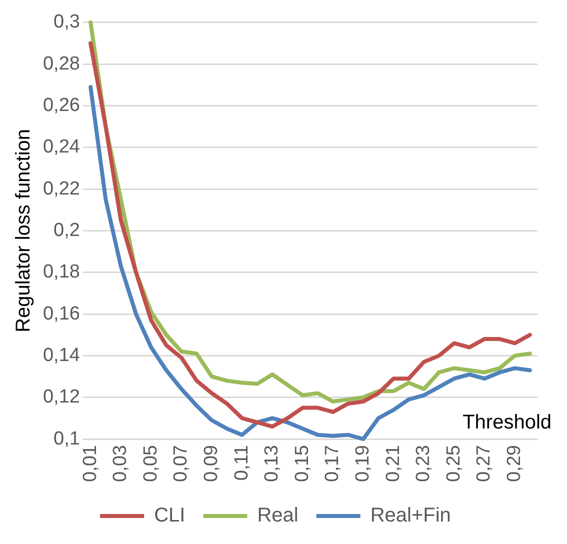 The width and height of the screenshot is (567, 544). What do you see at coordinates (121, 463) in the screenshot?
I see `x-tick-label: 0,03` at bounding box center [121, 463].